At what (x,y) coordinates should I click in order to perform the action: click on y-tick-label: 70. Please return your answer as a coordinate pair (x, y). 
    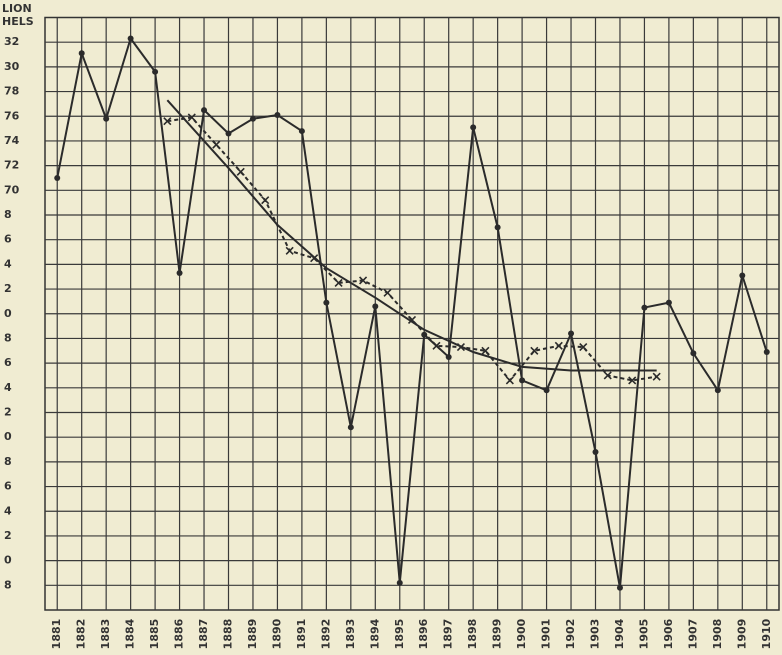
    Looking at the image, I should click on (12, 189).